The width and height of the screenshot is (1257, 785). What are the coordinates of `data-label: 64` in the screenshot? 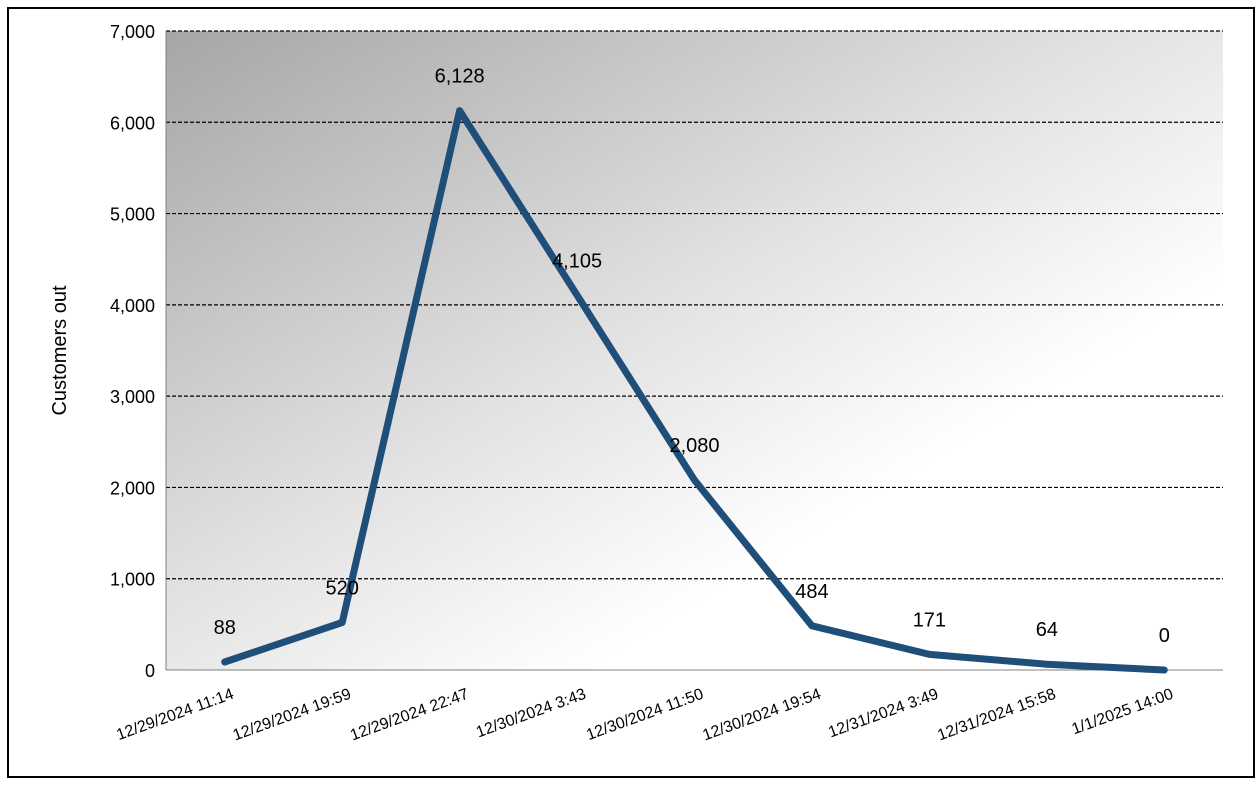 It's located at (1047, 630).